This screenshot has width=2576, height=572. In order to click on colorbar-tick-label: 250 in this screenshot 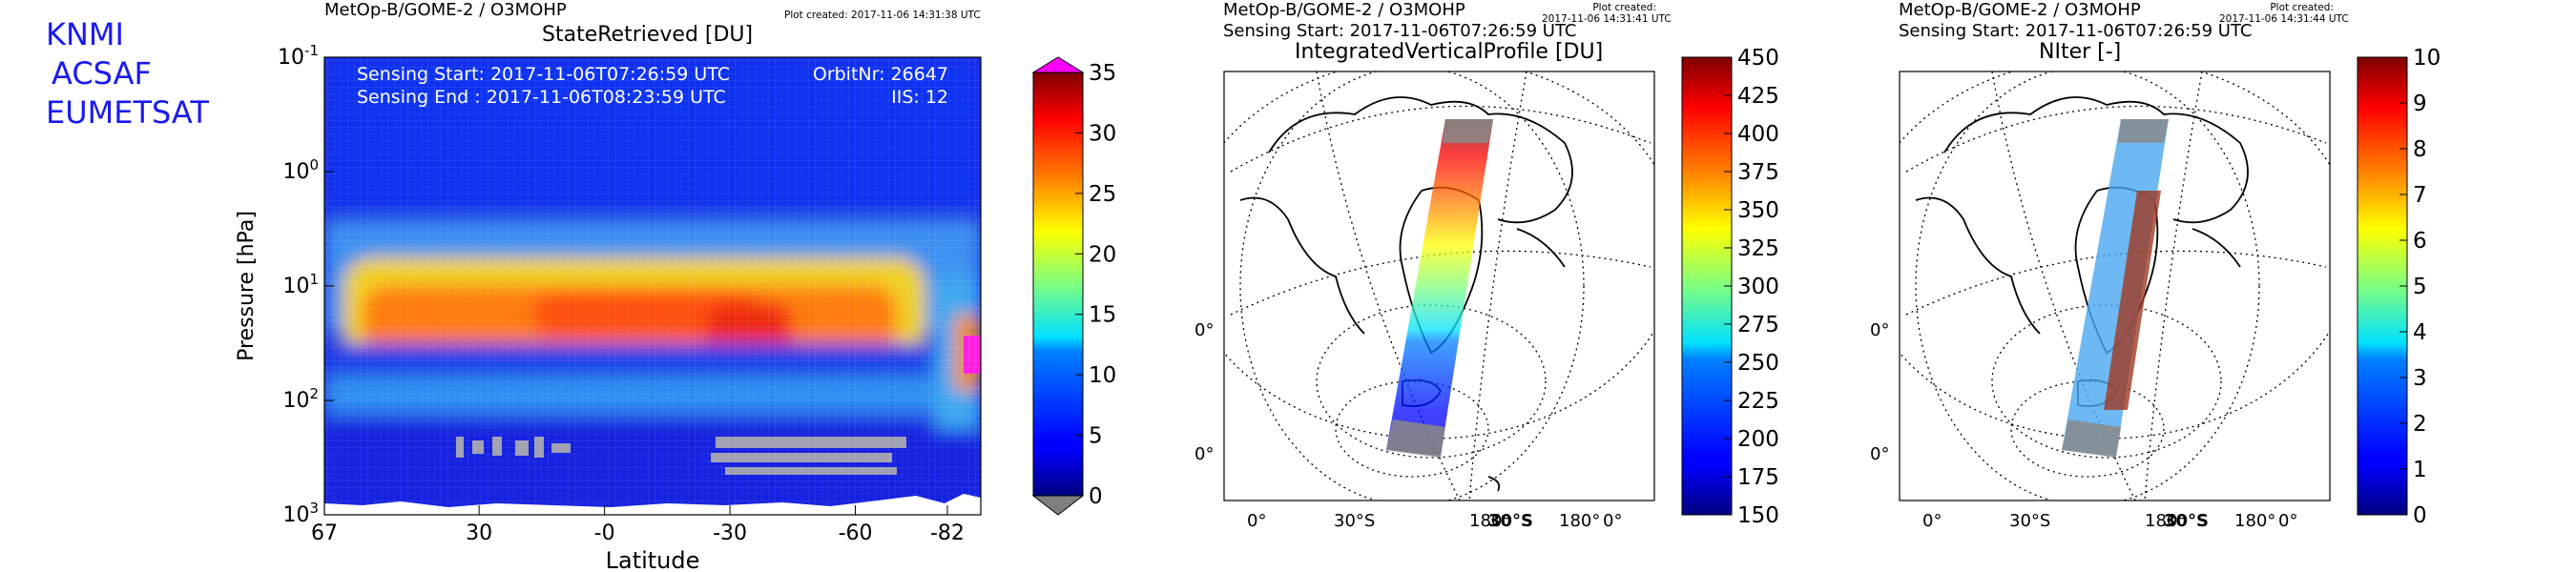, I will do `click(1758, 363)`.